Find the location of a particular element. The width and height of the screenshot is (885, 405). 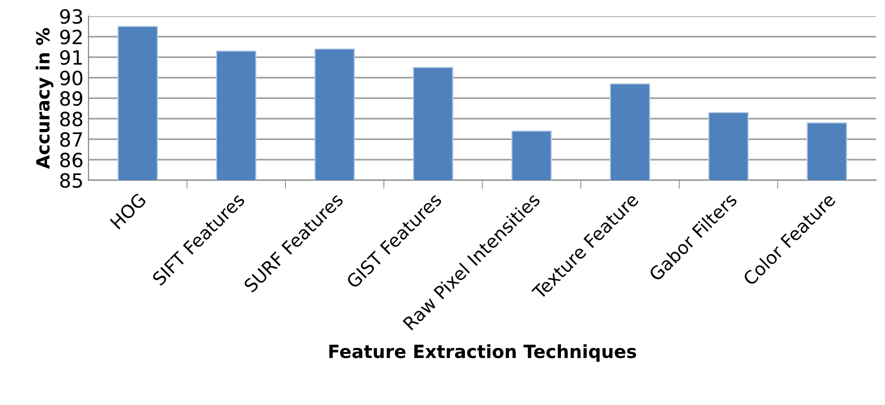

y-tick-label: 91 is located at coordinates (71, 57).